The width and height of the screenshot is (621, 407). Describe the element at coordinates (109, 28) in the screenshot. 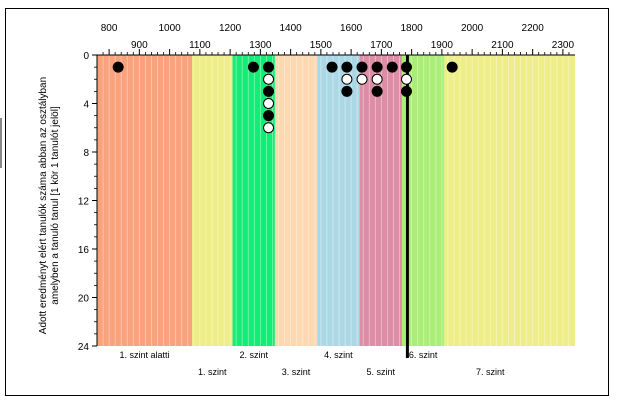

I see `x-tick-label: 800` at that location.